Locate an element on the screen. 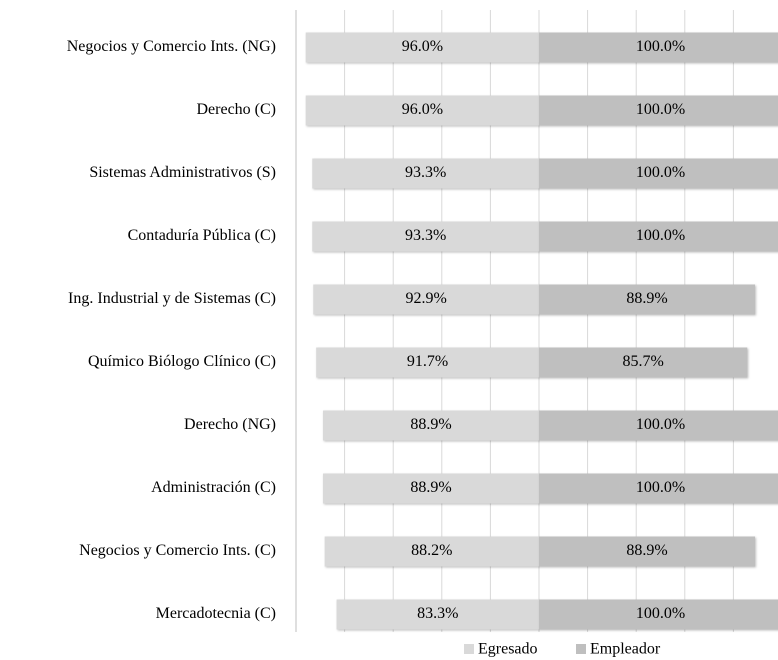 This screenshot has height=660, width=778. y-tick-label: Químico Biólogo Clínico (C) is located at coordinates (182, 361).